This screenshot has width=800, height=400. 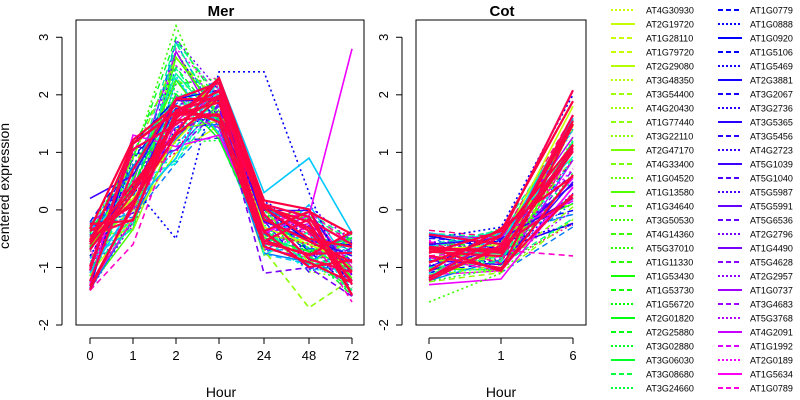 I want to click on cot-title: Cot, so click(x=502, y=11).